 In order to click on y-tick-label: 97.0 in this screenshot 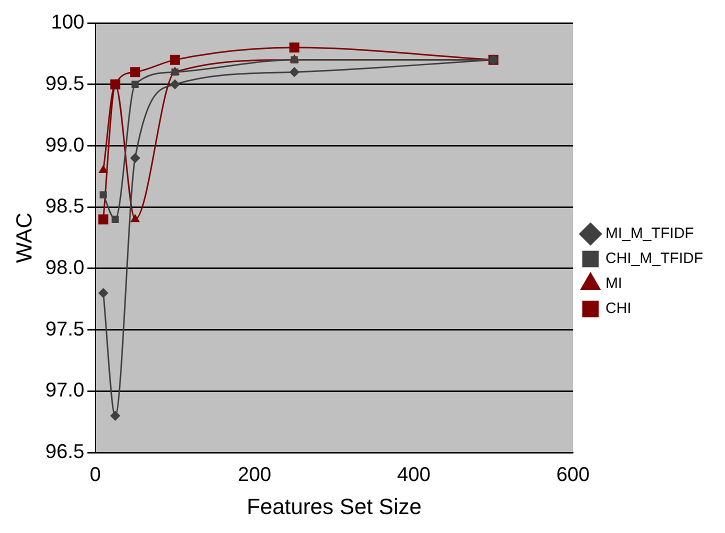, I will do `click(64, 391)`.